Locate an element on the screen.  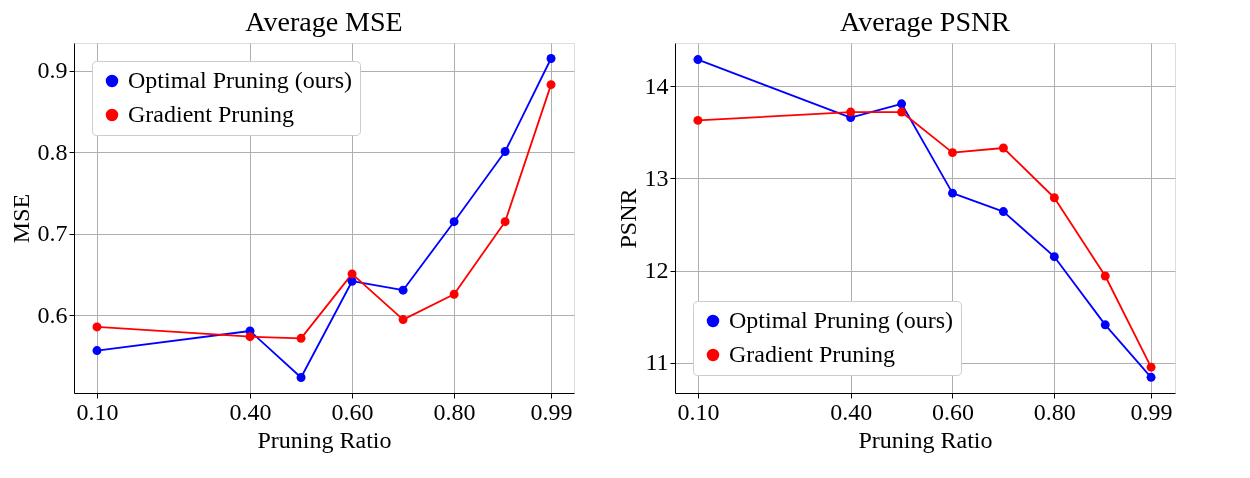
y-tick-label: 13 is located at coordinates (656, 177).